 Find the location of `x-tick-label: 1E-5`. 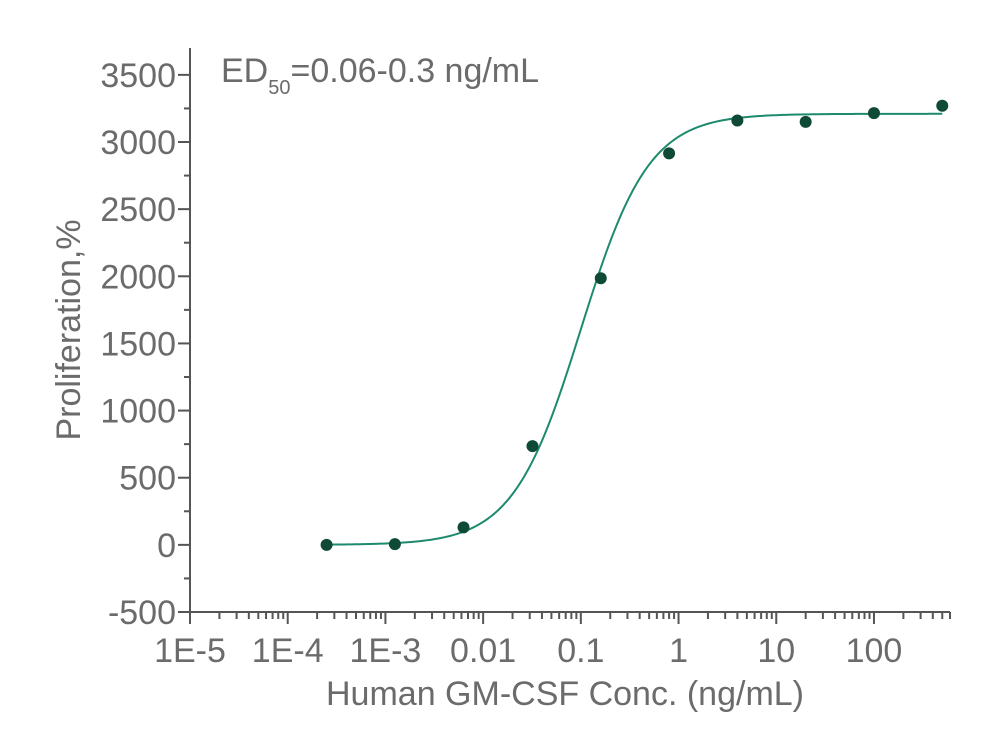

x-tick-label: 1E-5 is located at coordinates (190, 651).